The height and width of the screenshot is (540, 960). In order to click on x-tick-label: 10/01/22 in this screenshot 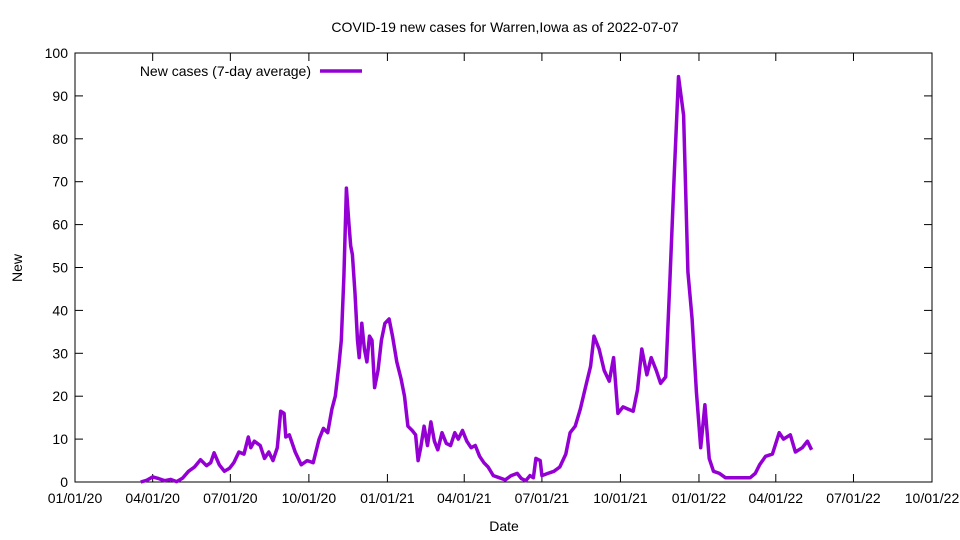, I will do `click(932, 498)`.